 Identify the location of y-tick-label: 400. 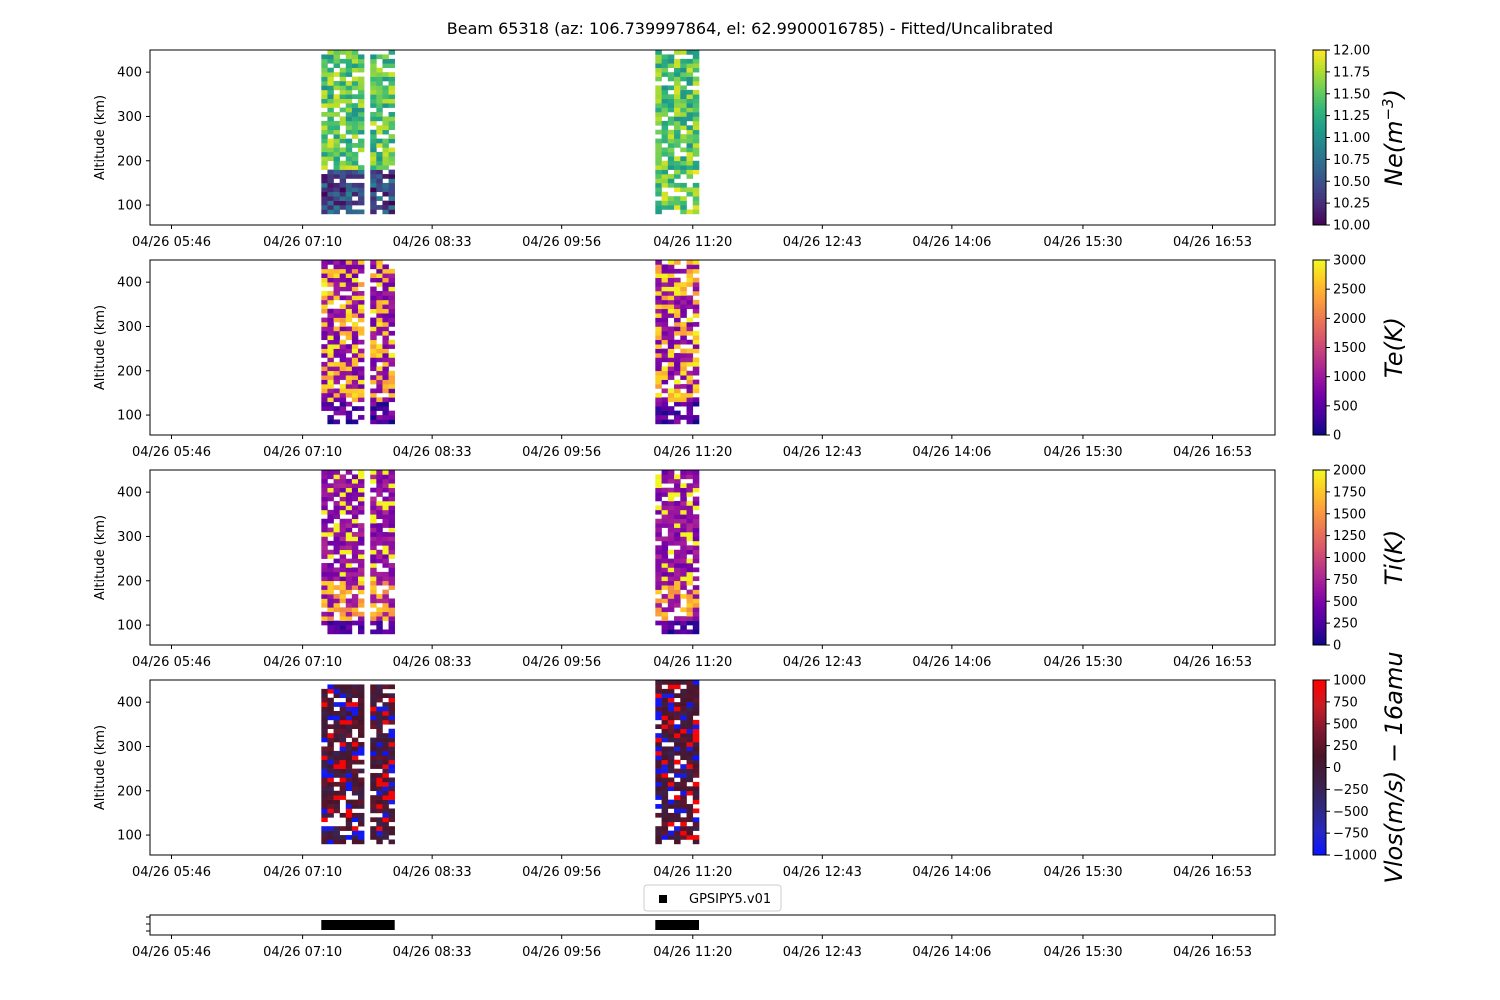
(129, 493).